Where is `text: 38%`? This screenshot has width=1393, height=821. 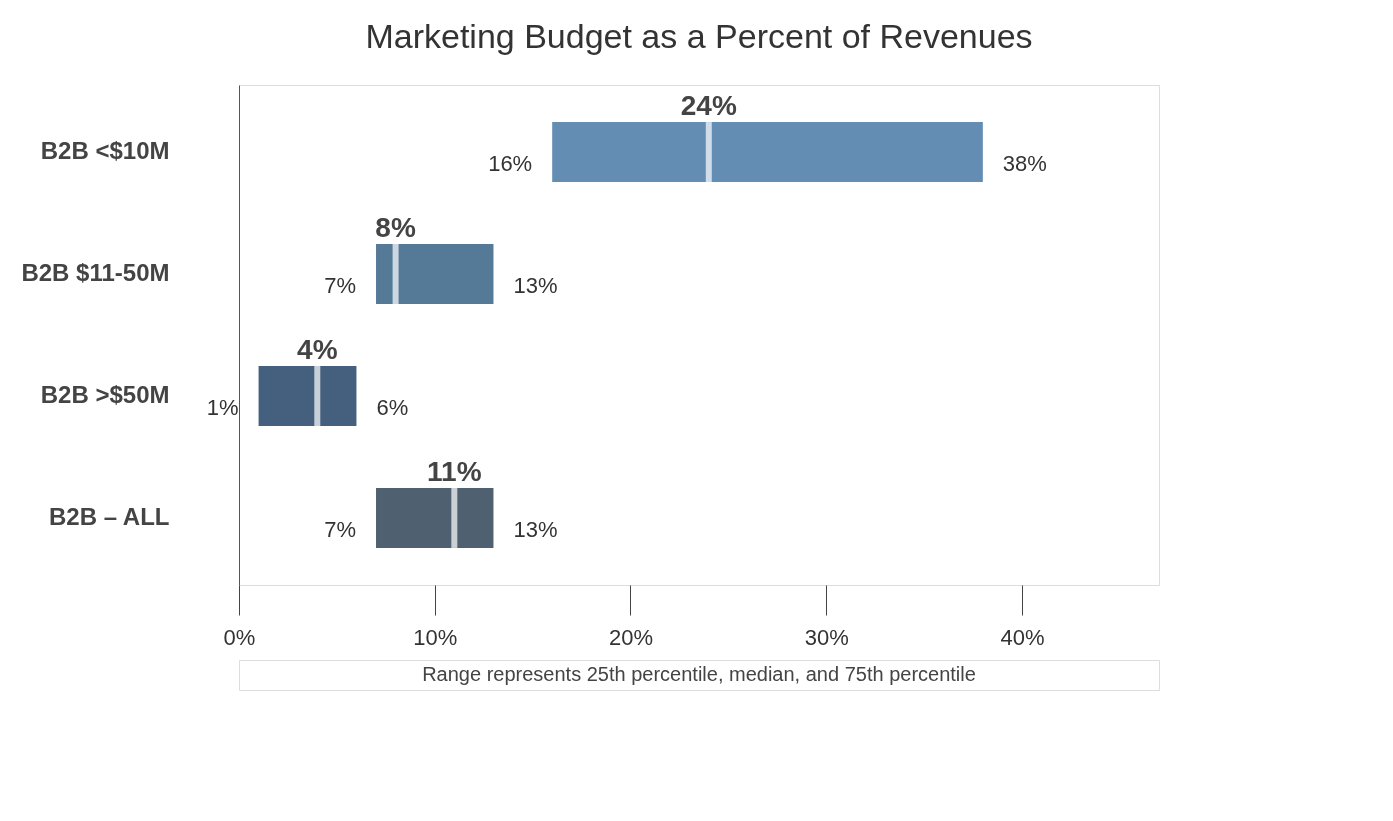 text: 38% is located at coordinates (1024, 164).